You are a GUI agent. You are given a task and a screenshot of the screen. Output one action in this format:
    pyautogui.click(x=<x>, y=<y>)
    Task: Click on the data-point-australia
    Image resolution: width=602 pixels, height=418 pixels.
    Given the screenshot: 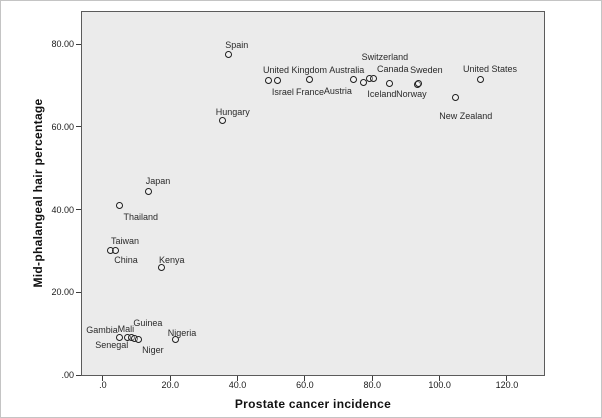 What is the action you would take?
    pyautogui.click(x=354, y=79)
    